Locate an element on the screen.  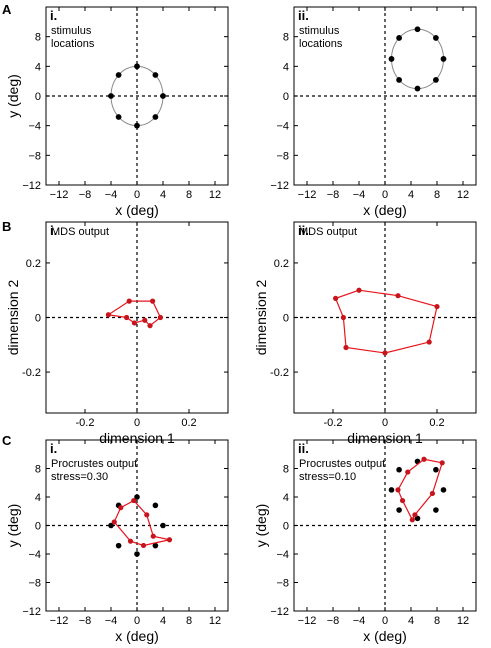
annotation-text: stress=0.30 is located at coordinates (79, 477).